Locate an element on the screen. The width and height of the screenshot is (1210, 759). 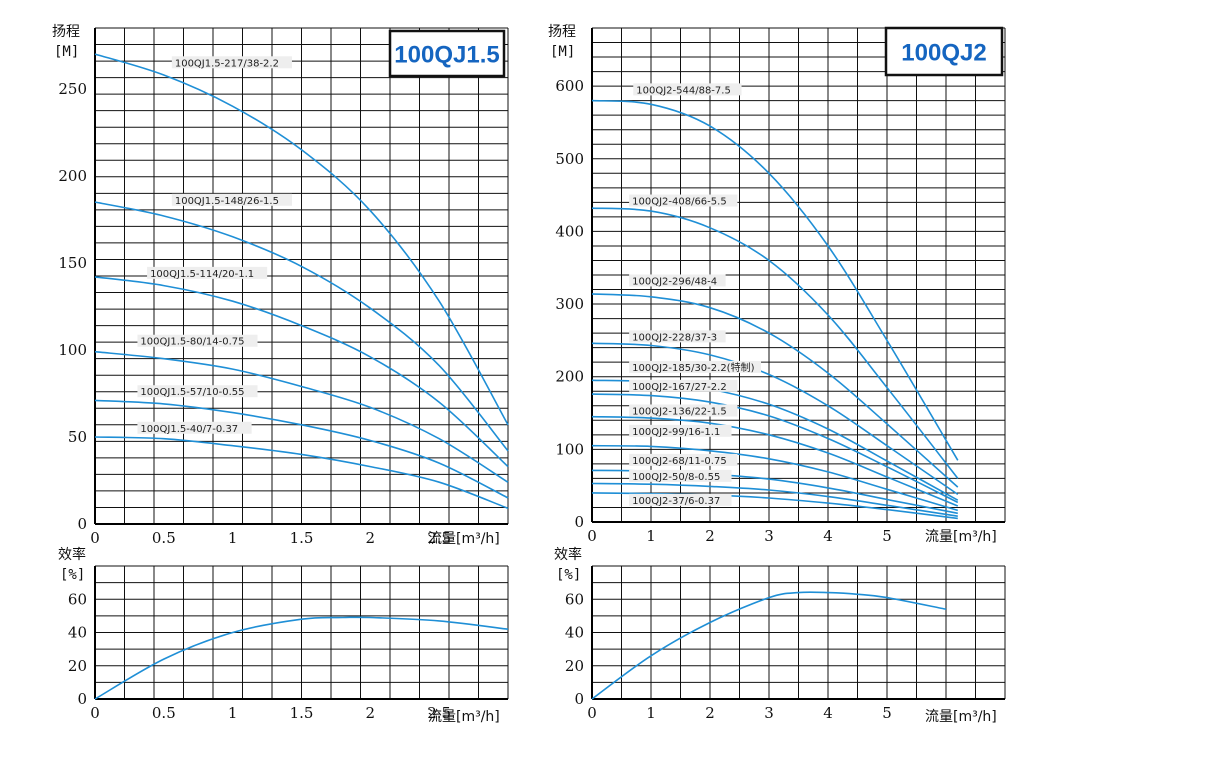
model-title: 100QJ2 is located at coordinates (943, 53).